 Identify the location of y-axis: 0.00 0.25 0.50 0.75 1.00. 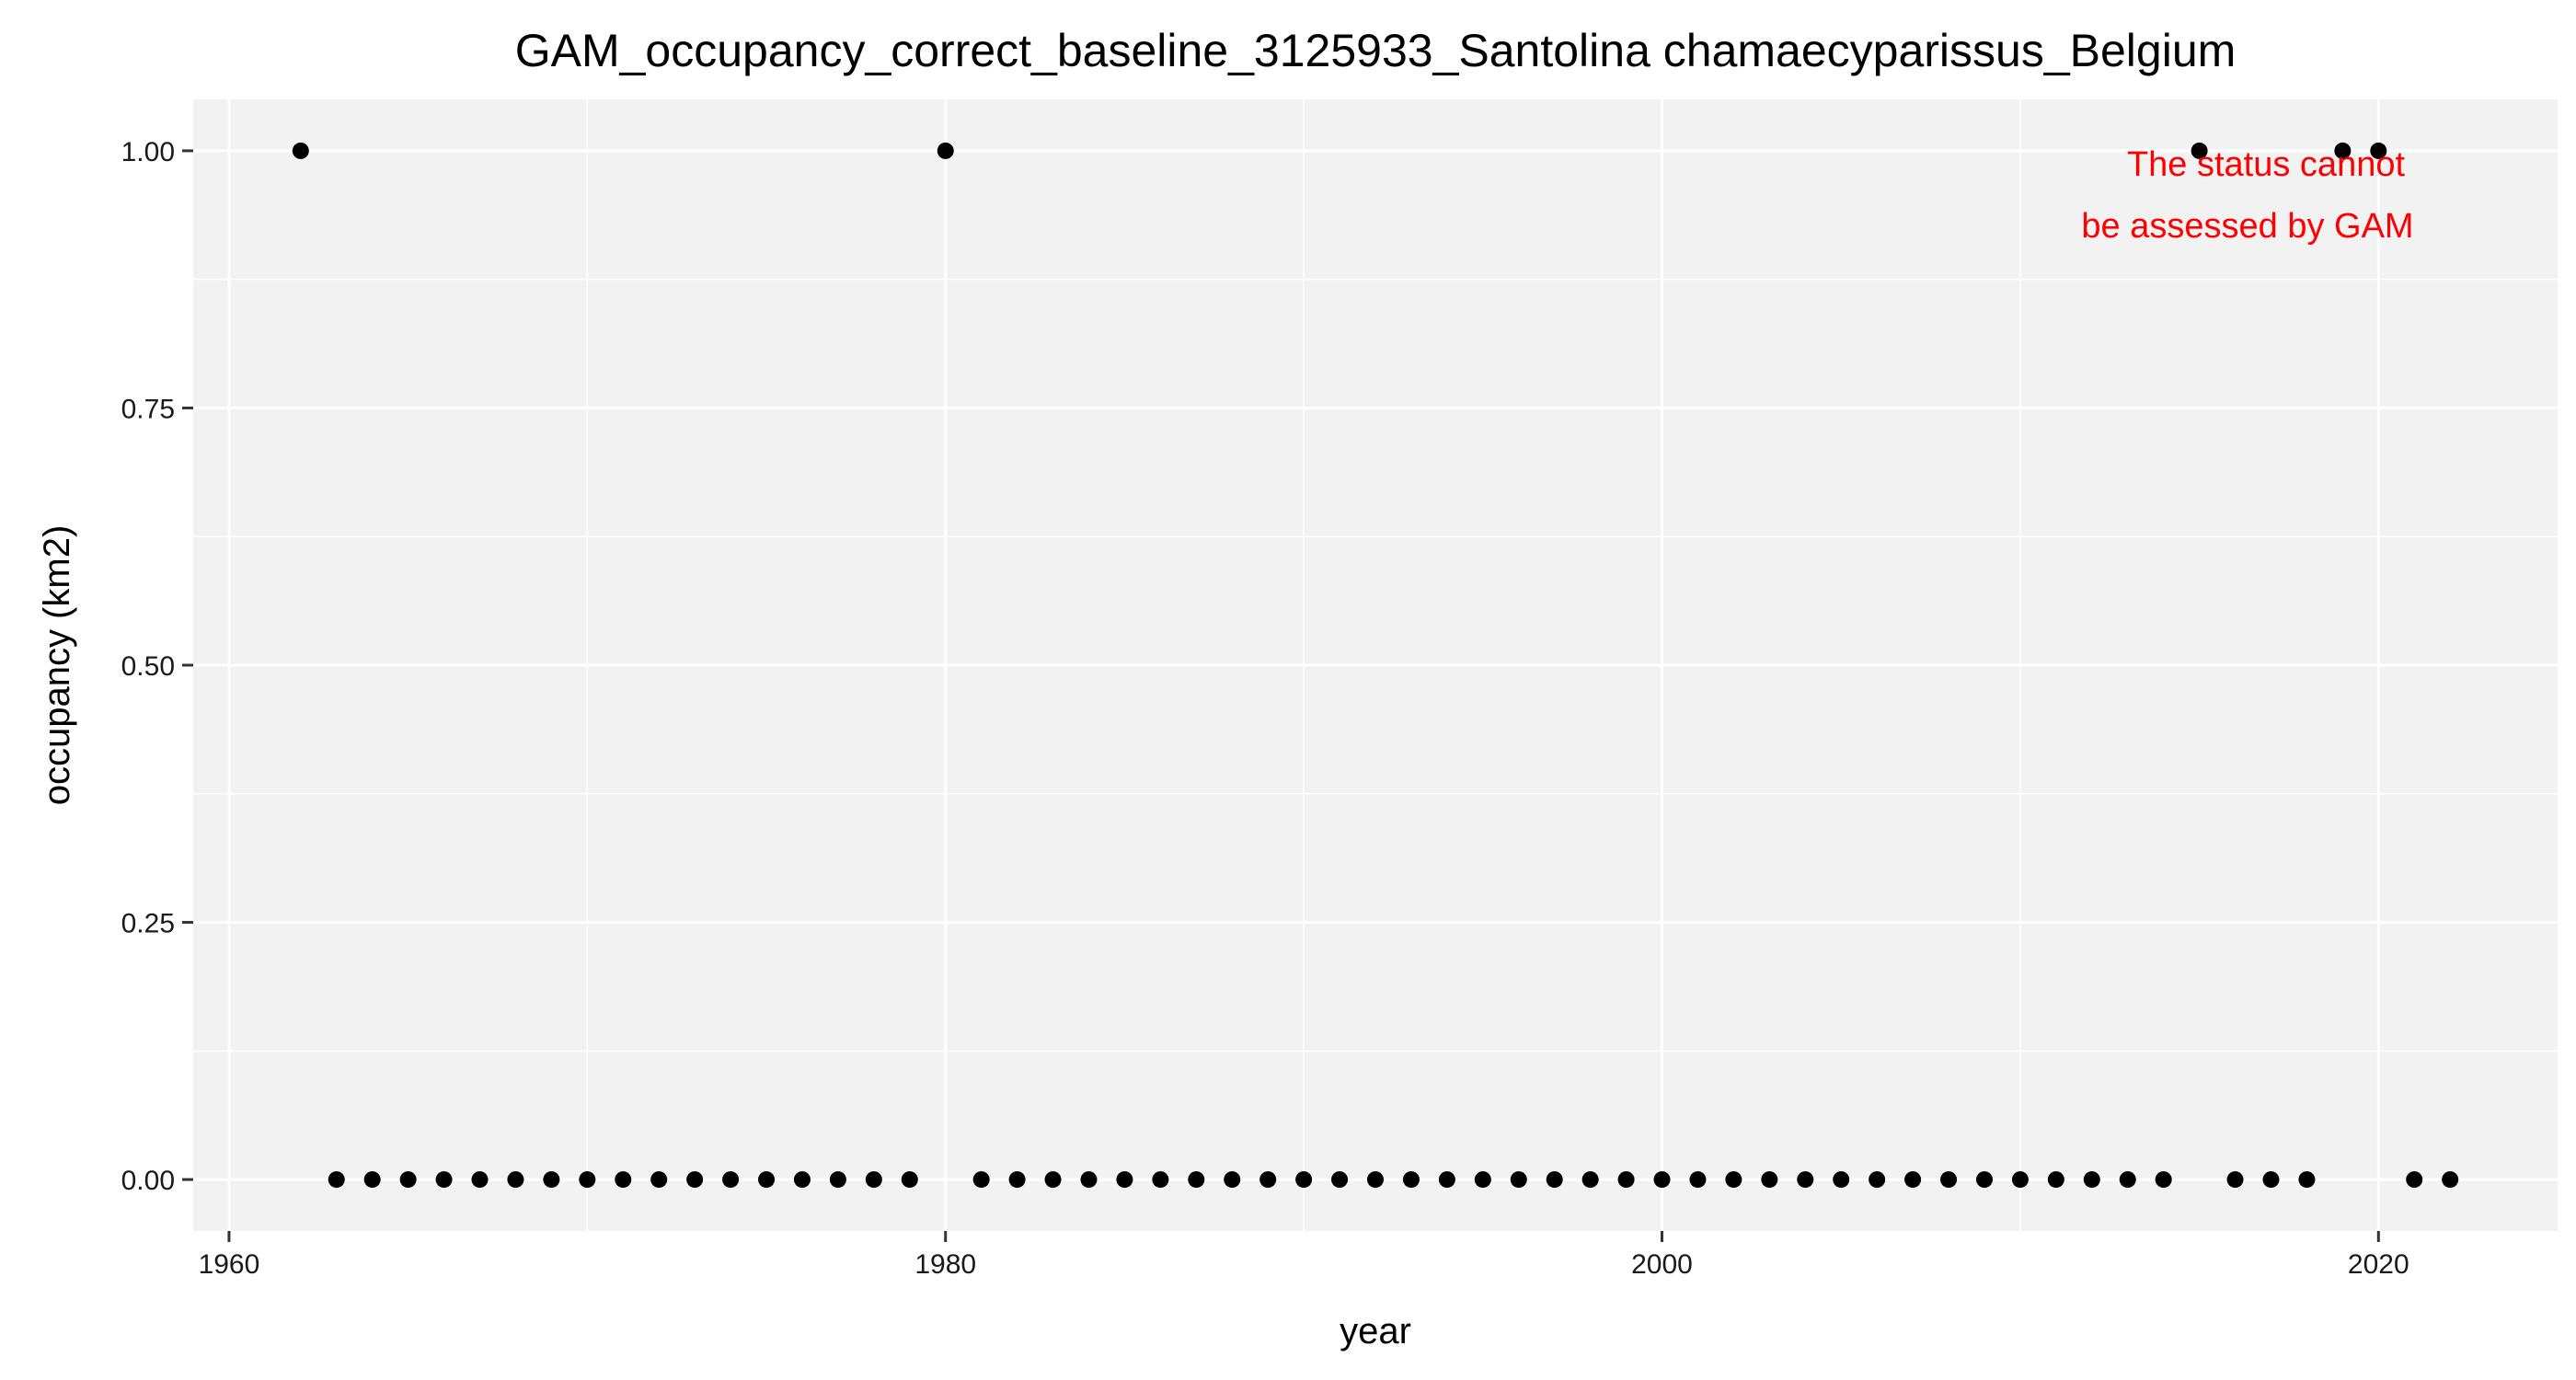
(157, 666).